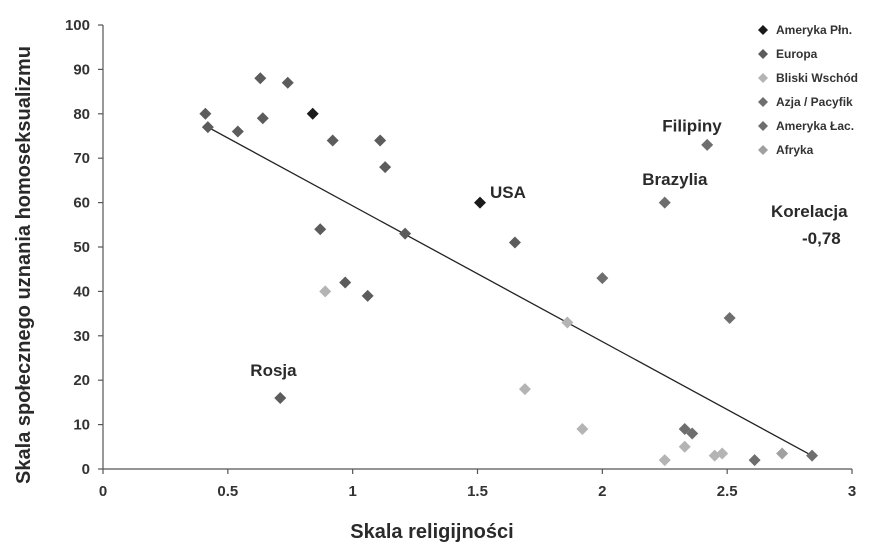  Describe the element at coordinates (809, 225) in the screenshot. I see `correlation-label: Korelacja -0,78` at that location.